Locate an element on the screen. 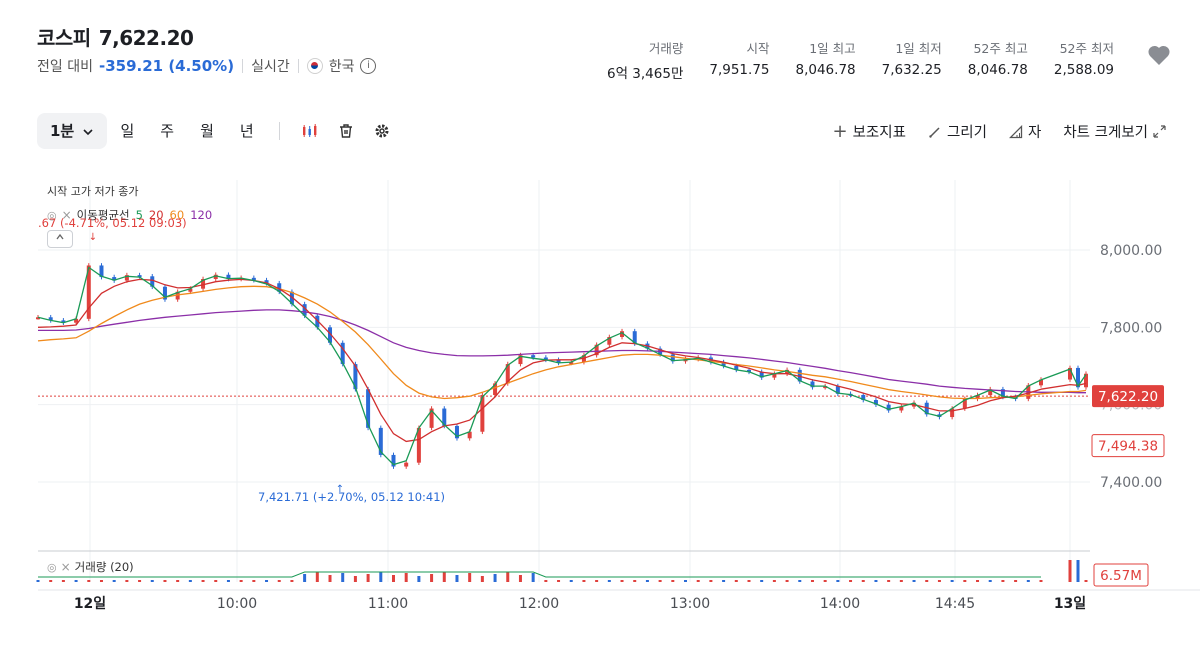  change-line: 전일 대비 -359.21 (4.50%) 실시간 한국 i is located at coordinates (207, 66).